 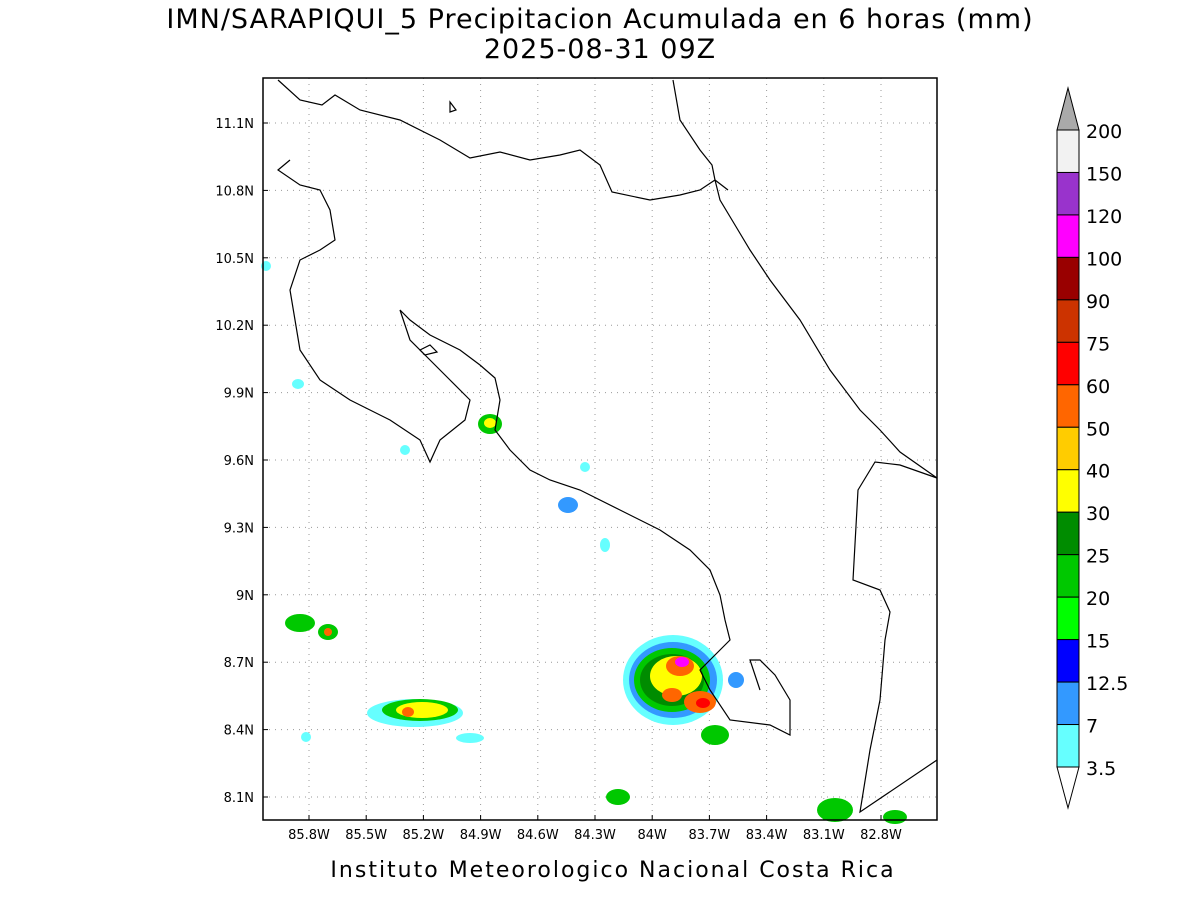 What do you see at coordinates (481, 835) in the screenshot?
I see `lon-label: 84.9W` at bounding box center [481, 835].